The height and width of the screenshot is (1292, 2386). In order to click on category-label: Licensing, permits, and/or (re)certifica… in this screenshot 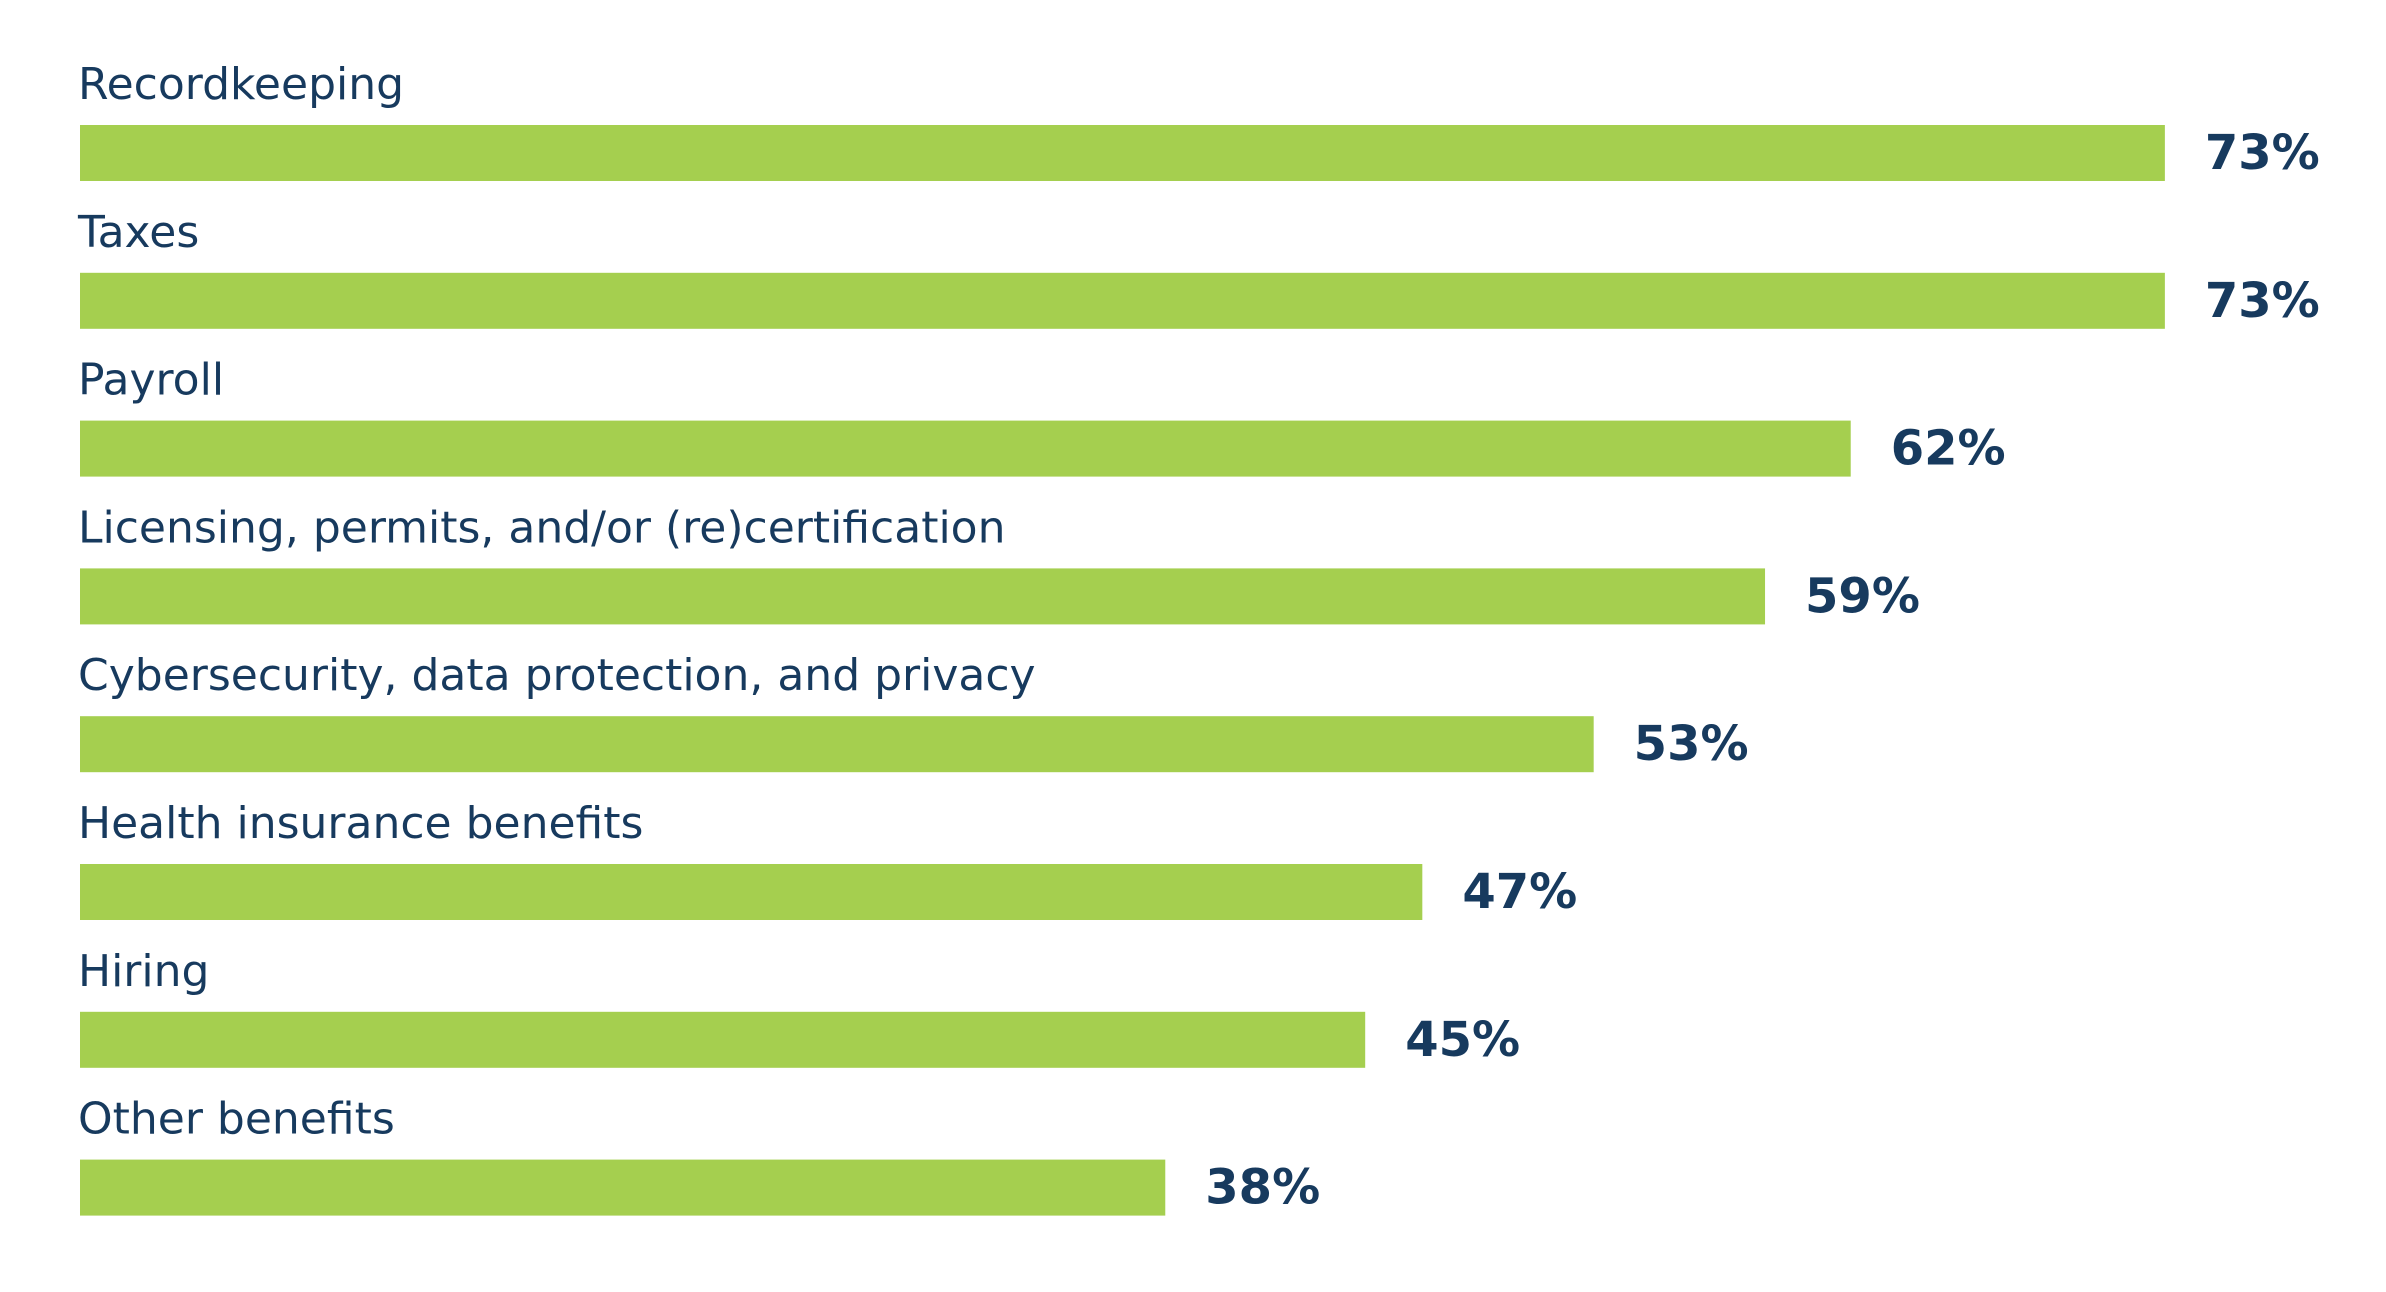, I will do `click(541, 527)`.